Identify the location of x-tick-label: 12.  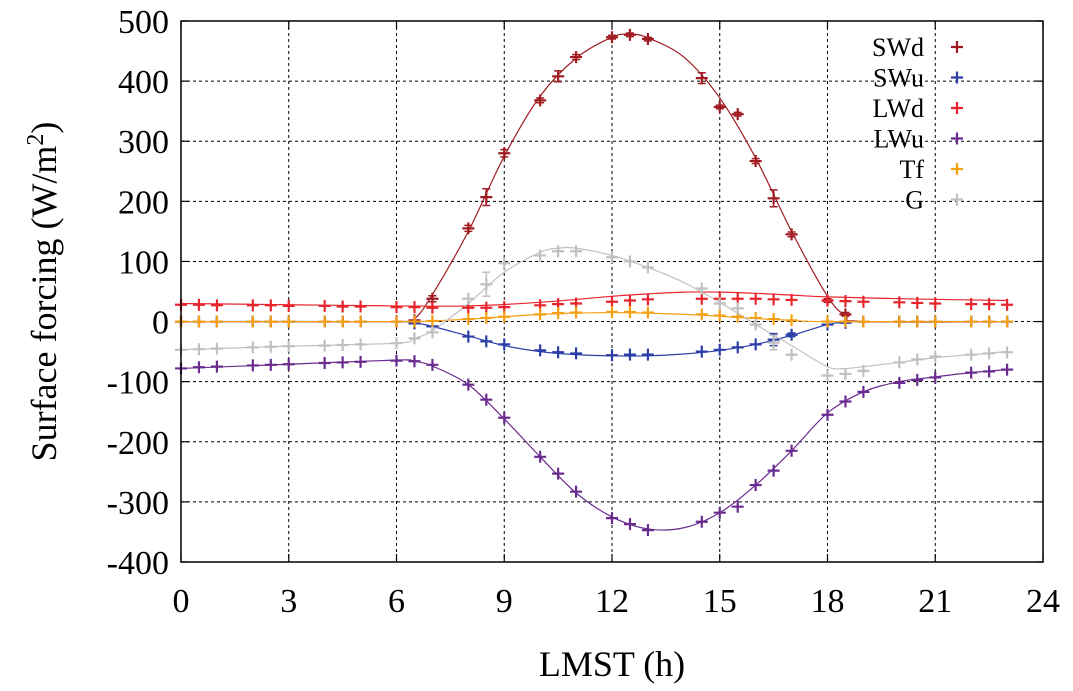
(612, 601).